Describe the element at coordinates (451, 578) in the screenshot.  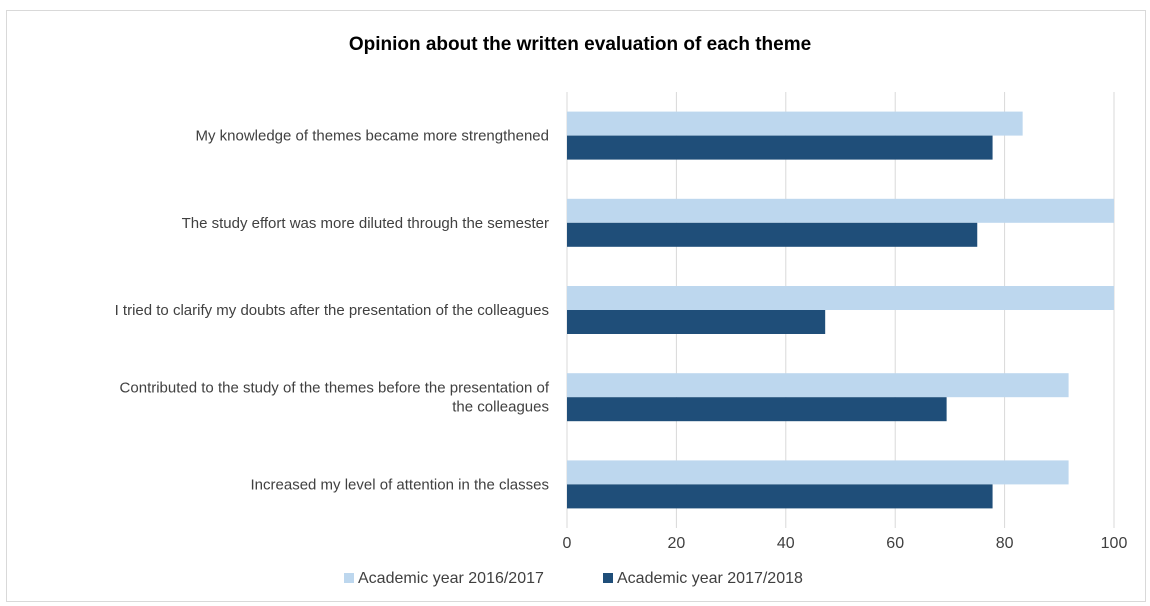
I see `legend-label-1: Academic year 2016/2017` at that location.